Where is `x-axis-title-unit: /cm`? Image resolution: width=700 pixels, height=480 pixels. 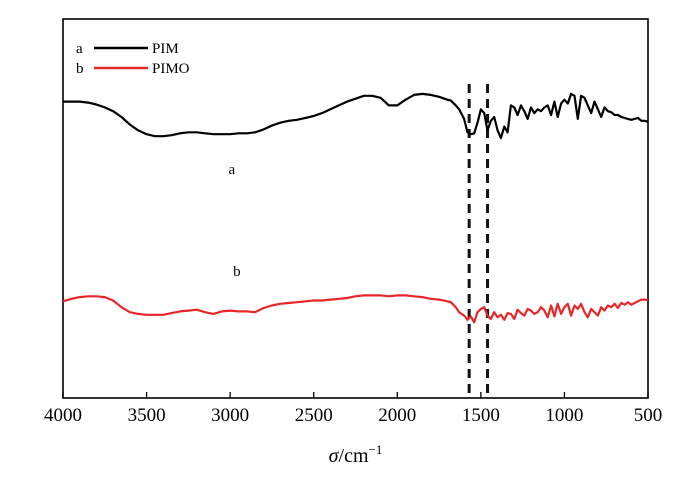 x-axis-title-unit: /cm is located at coordinates (354, 456).